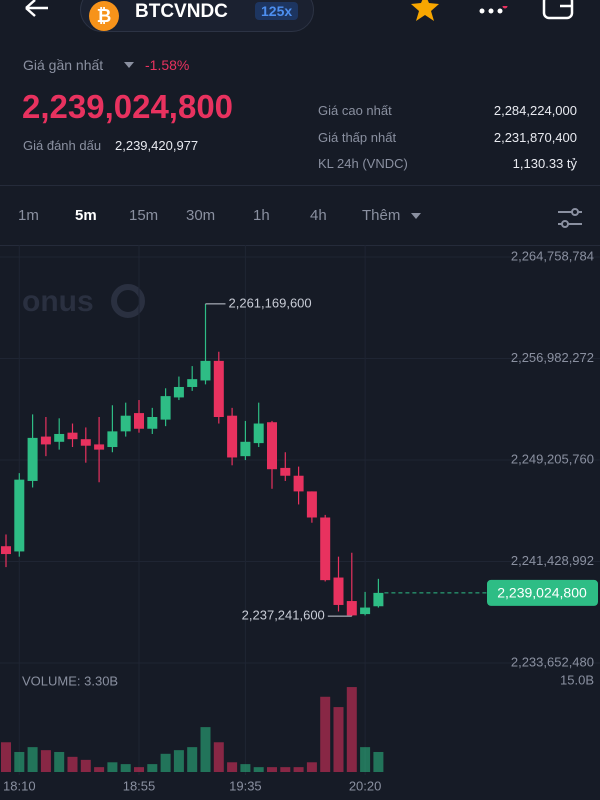 The width and height of the screenshot is (600, 800). I want to click on watermark: onus, so click(58, 301).